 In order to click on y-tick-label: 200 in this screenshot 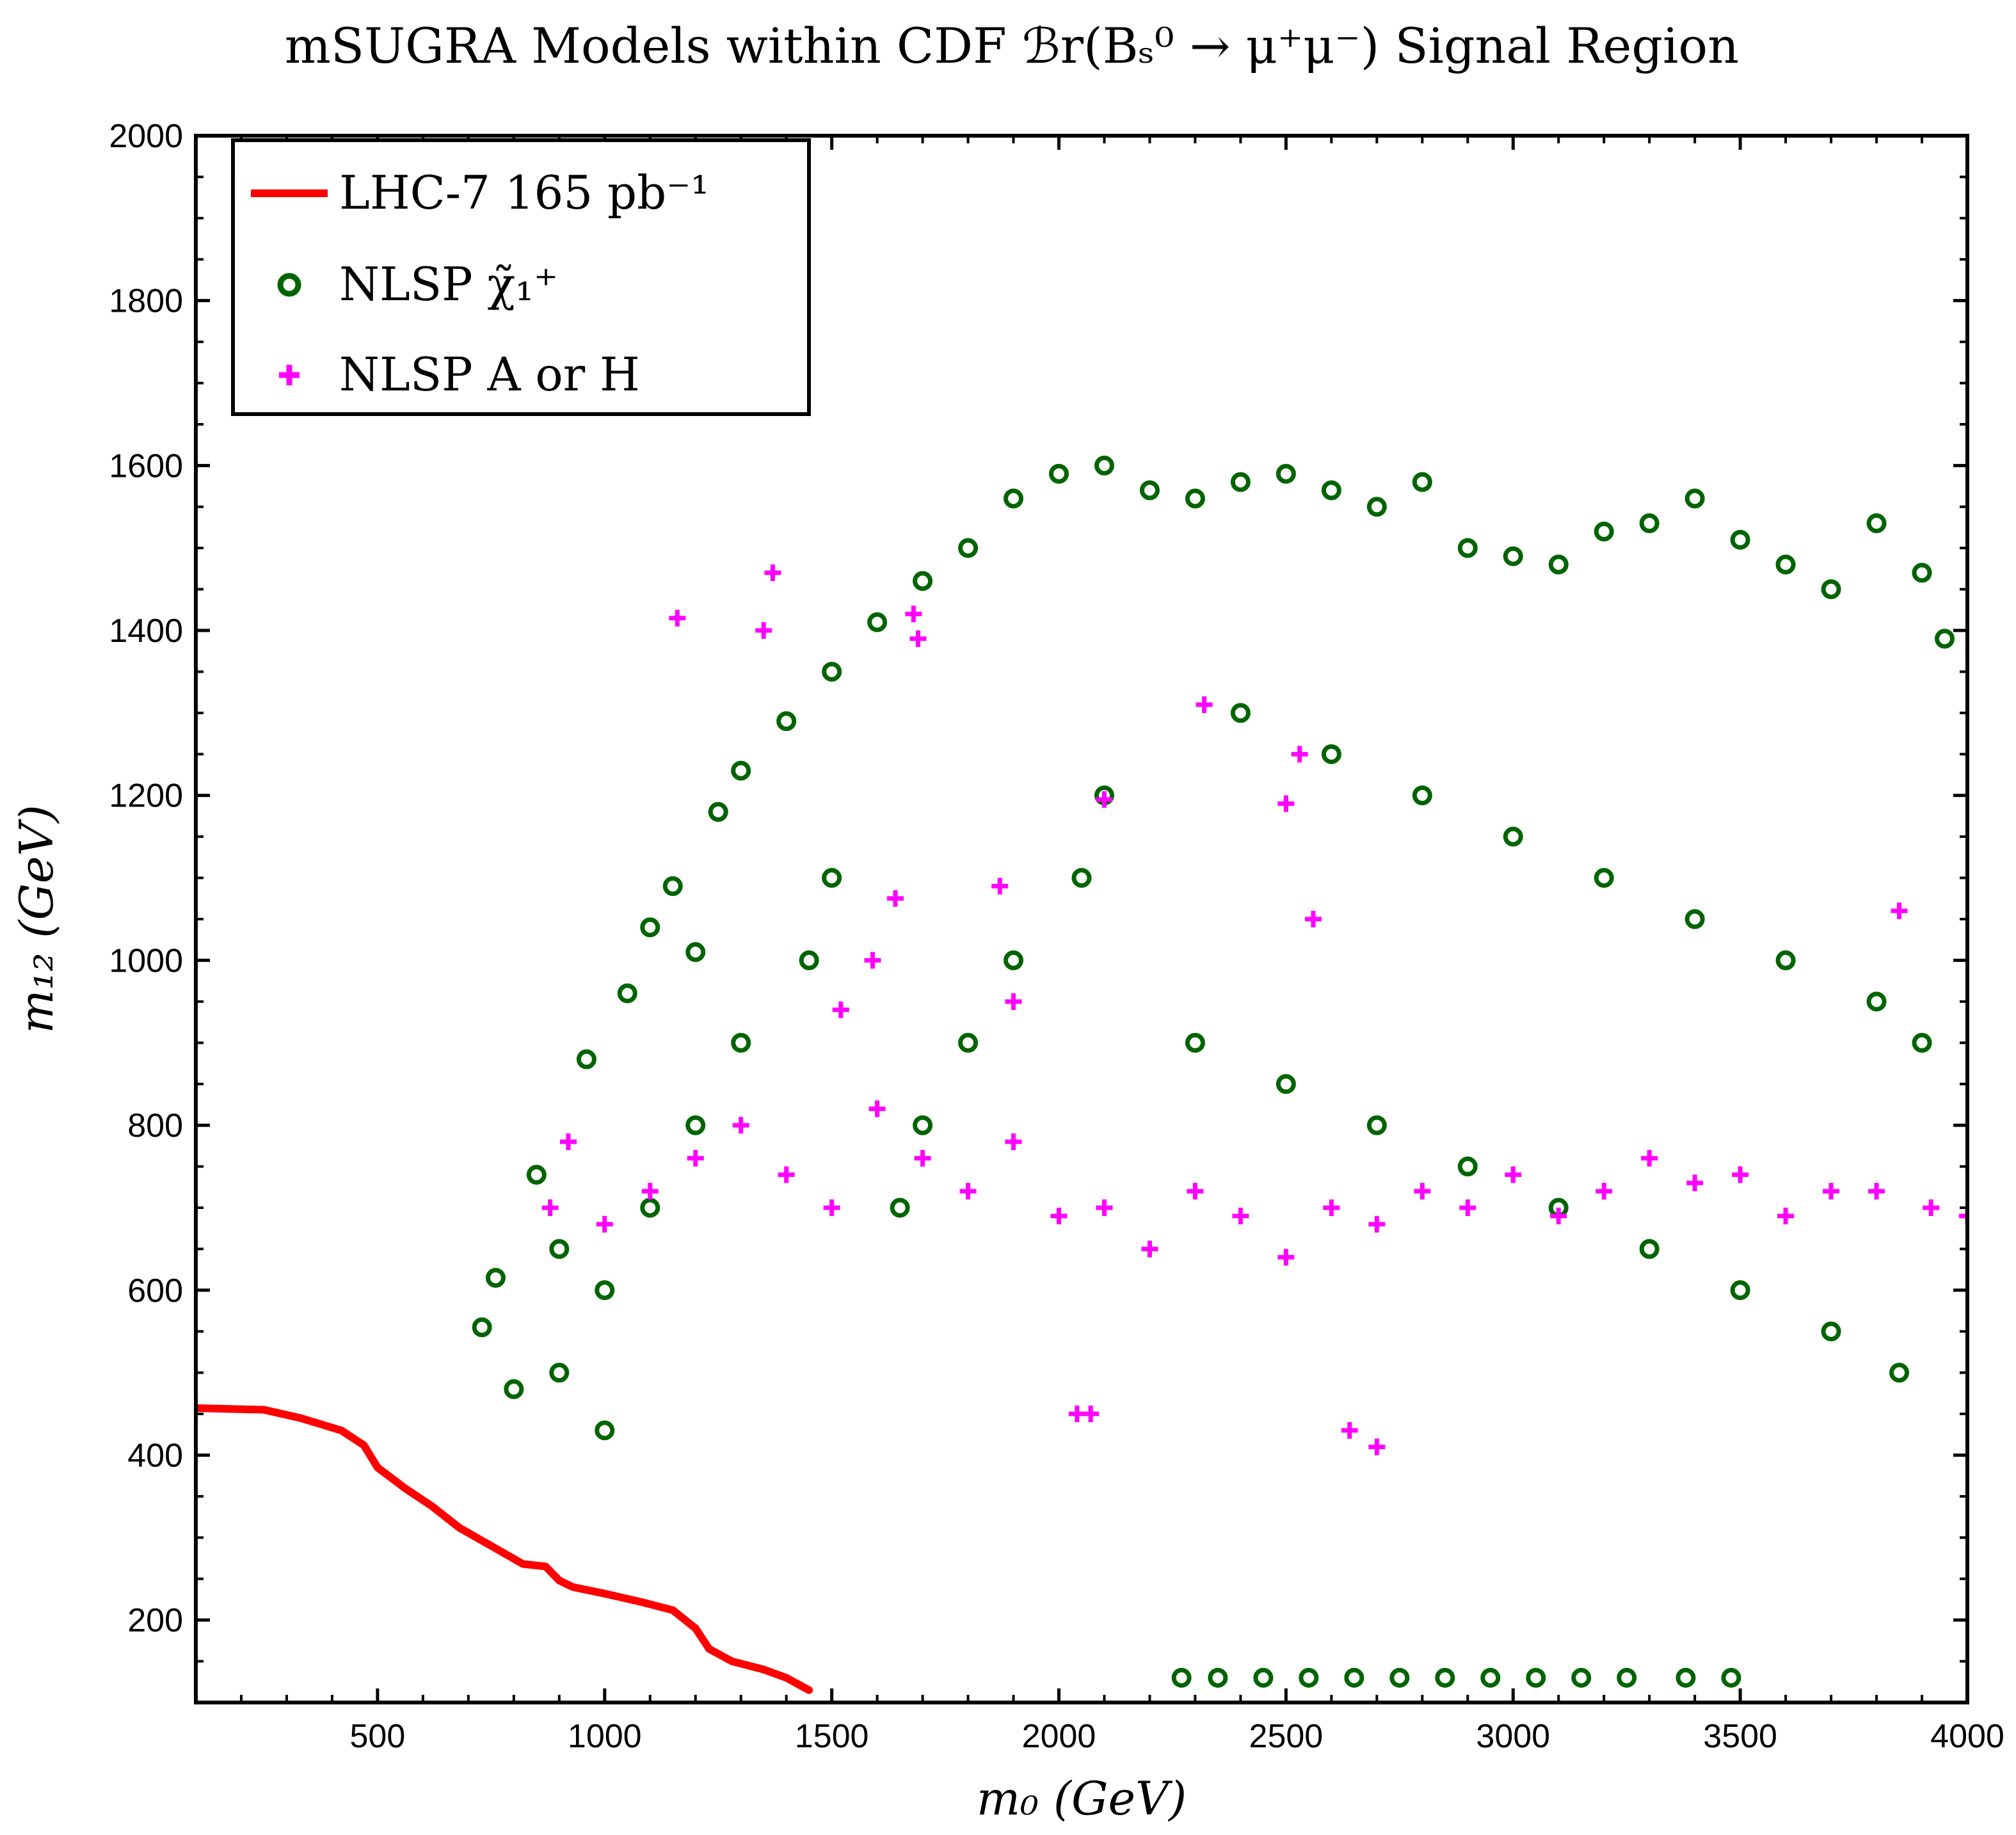, I will do `click(155, 1621)`.